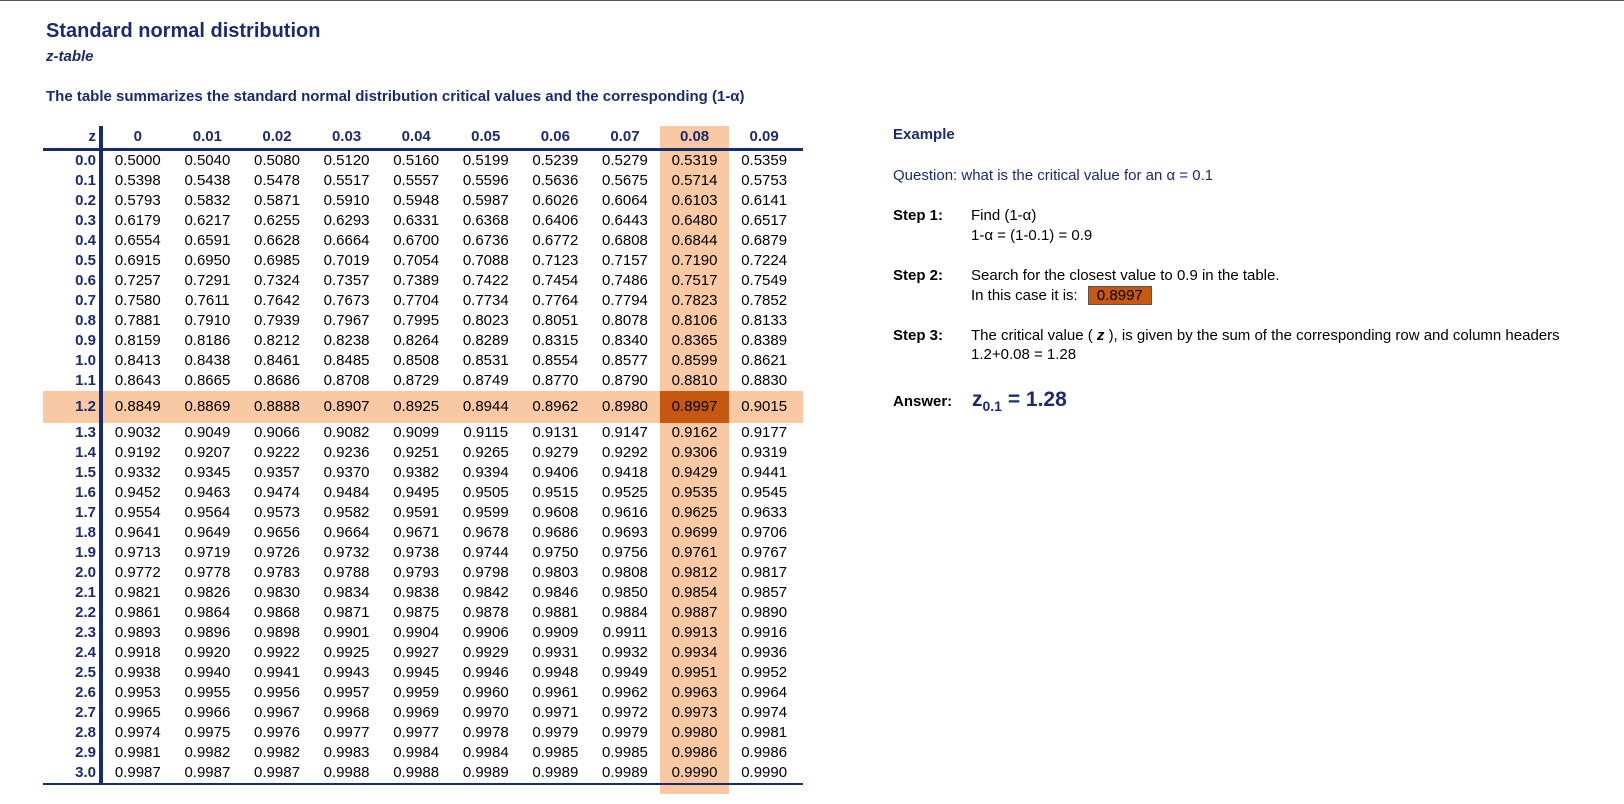 The width and height of the screenshot is (1624, 804). What do you see at coordinates (485, 612) in the screenshot?
I see `table-cell: 0.9878` at bounding box center [485, 612].